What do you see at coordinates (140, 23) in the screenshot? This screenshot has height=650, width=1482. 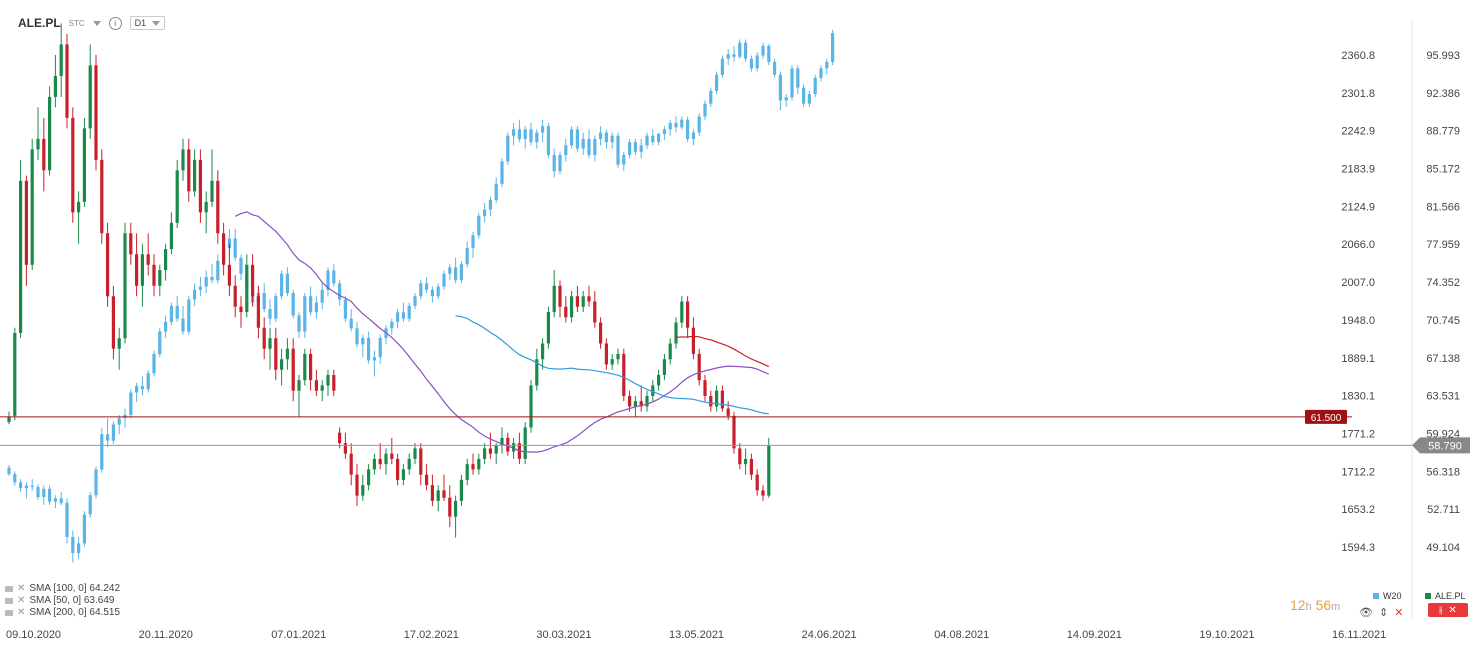 I see `timeframe-label: D1` at bounding box center [140, 23].